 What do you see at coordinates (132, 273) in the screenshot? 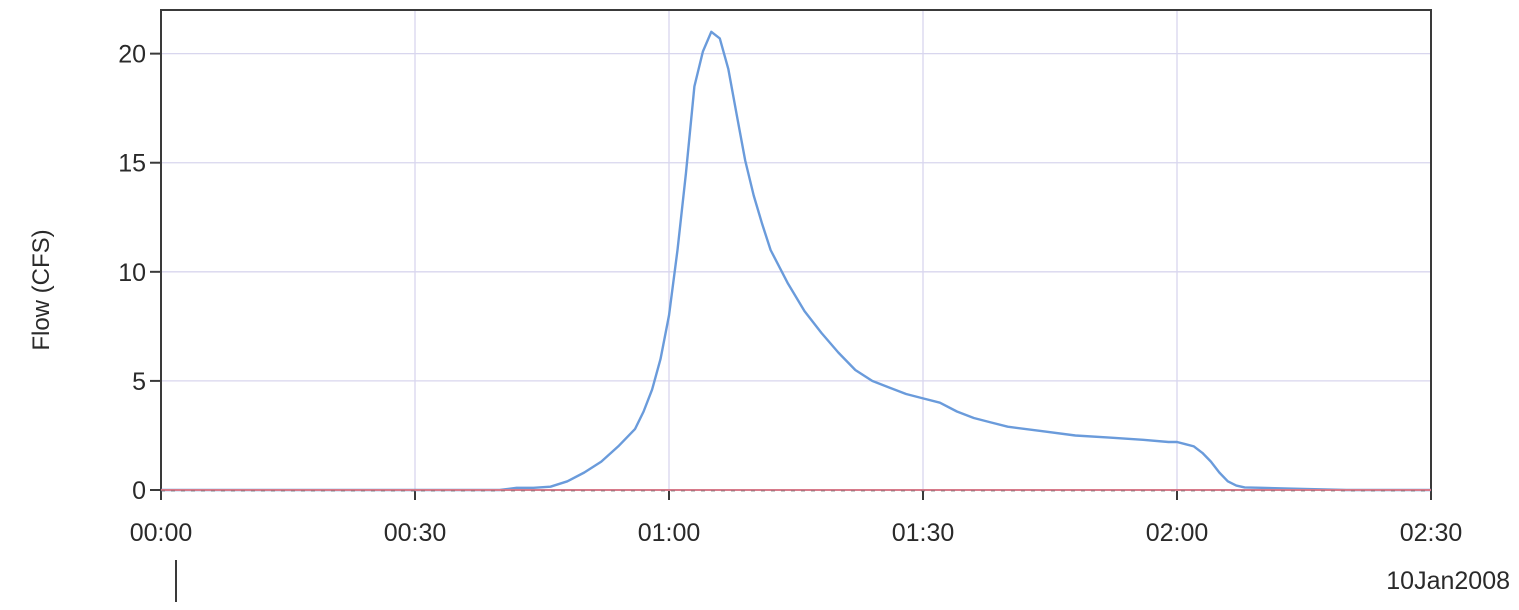
I see `y-tick-label: 10` at bounding box center [132, 273].